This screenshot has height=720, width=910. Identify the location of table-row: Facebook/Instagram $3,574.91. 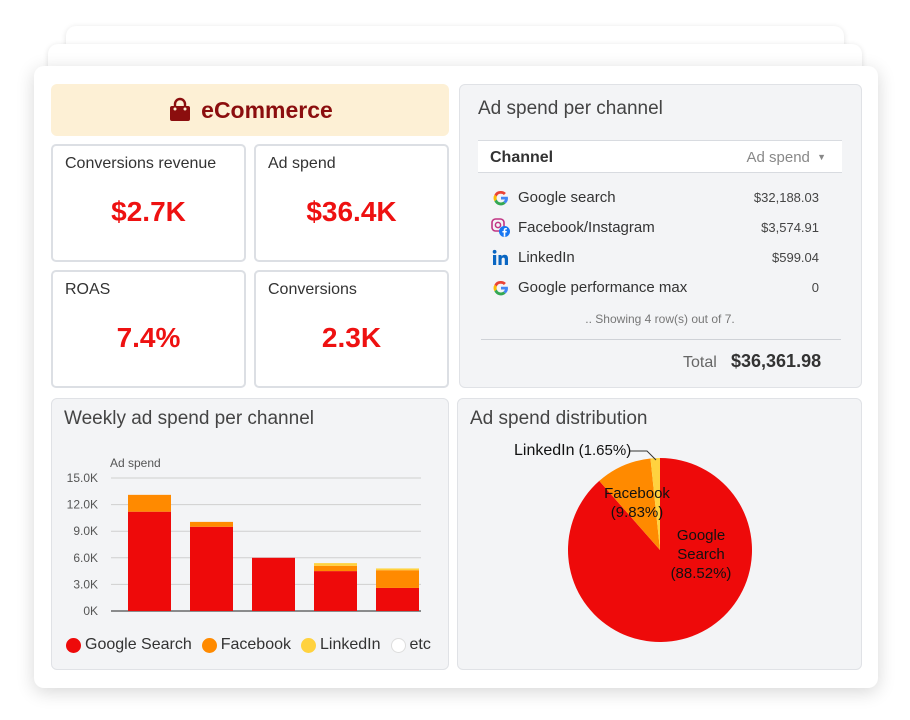
(655, 228).